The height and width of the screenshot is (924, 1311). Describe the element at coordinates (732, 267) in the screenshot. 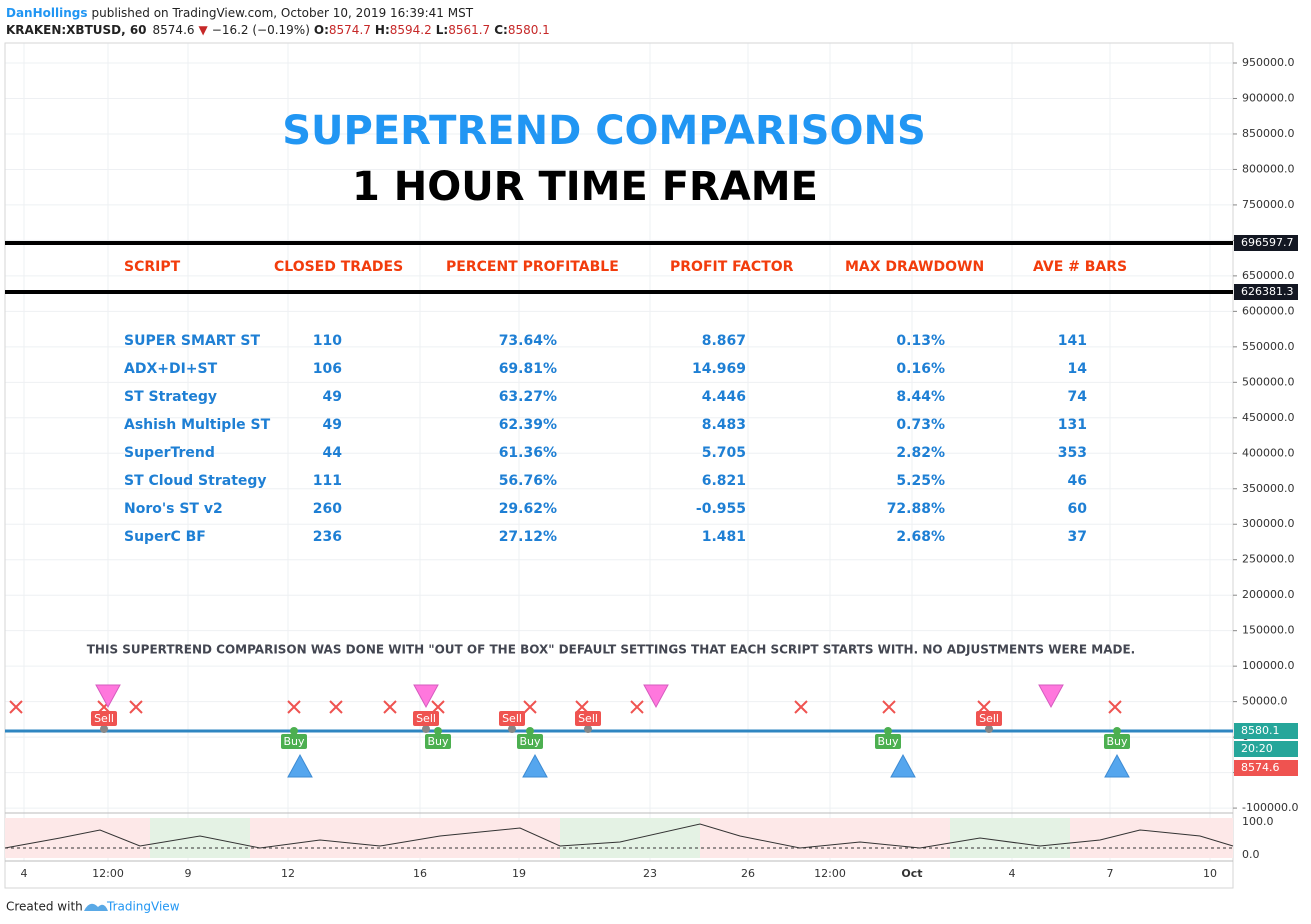

I see `column-header: PROFIT FACTOR` at that location.